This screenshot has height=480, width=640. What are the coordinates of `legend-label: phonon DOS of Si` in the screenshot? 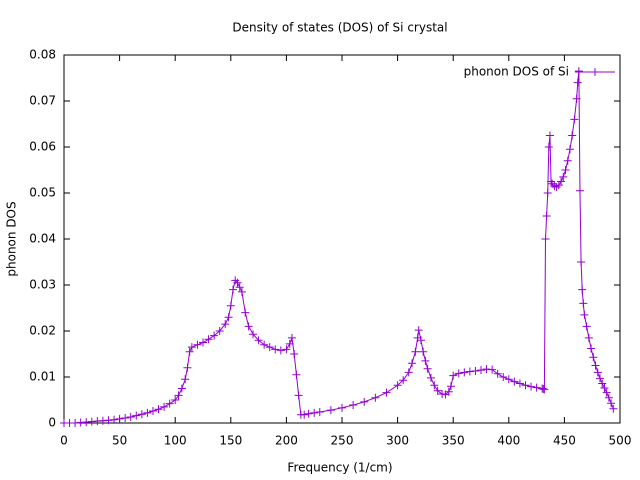 It's located at (516, 72).